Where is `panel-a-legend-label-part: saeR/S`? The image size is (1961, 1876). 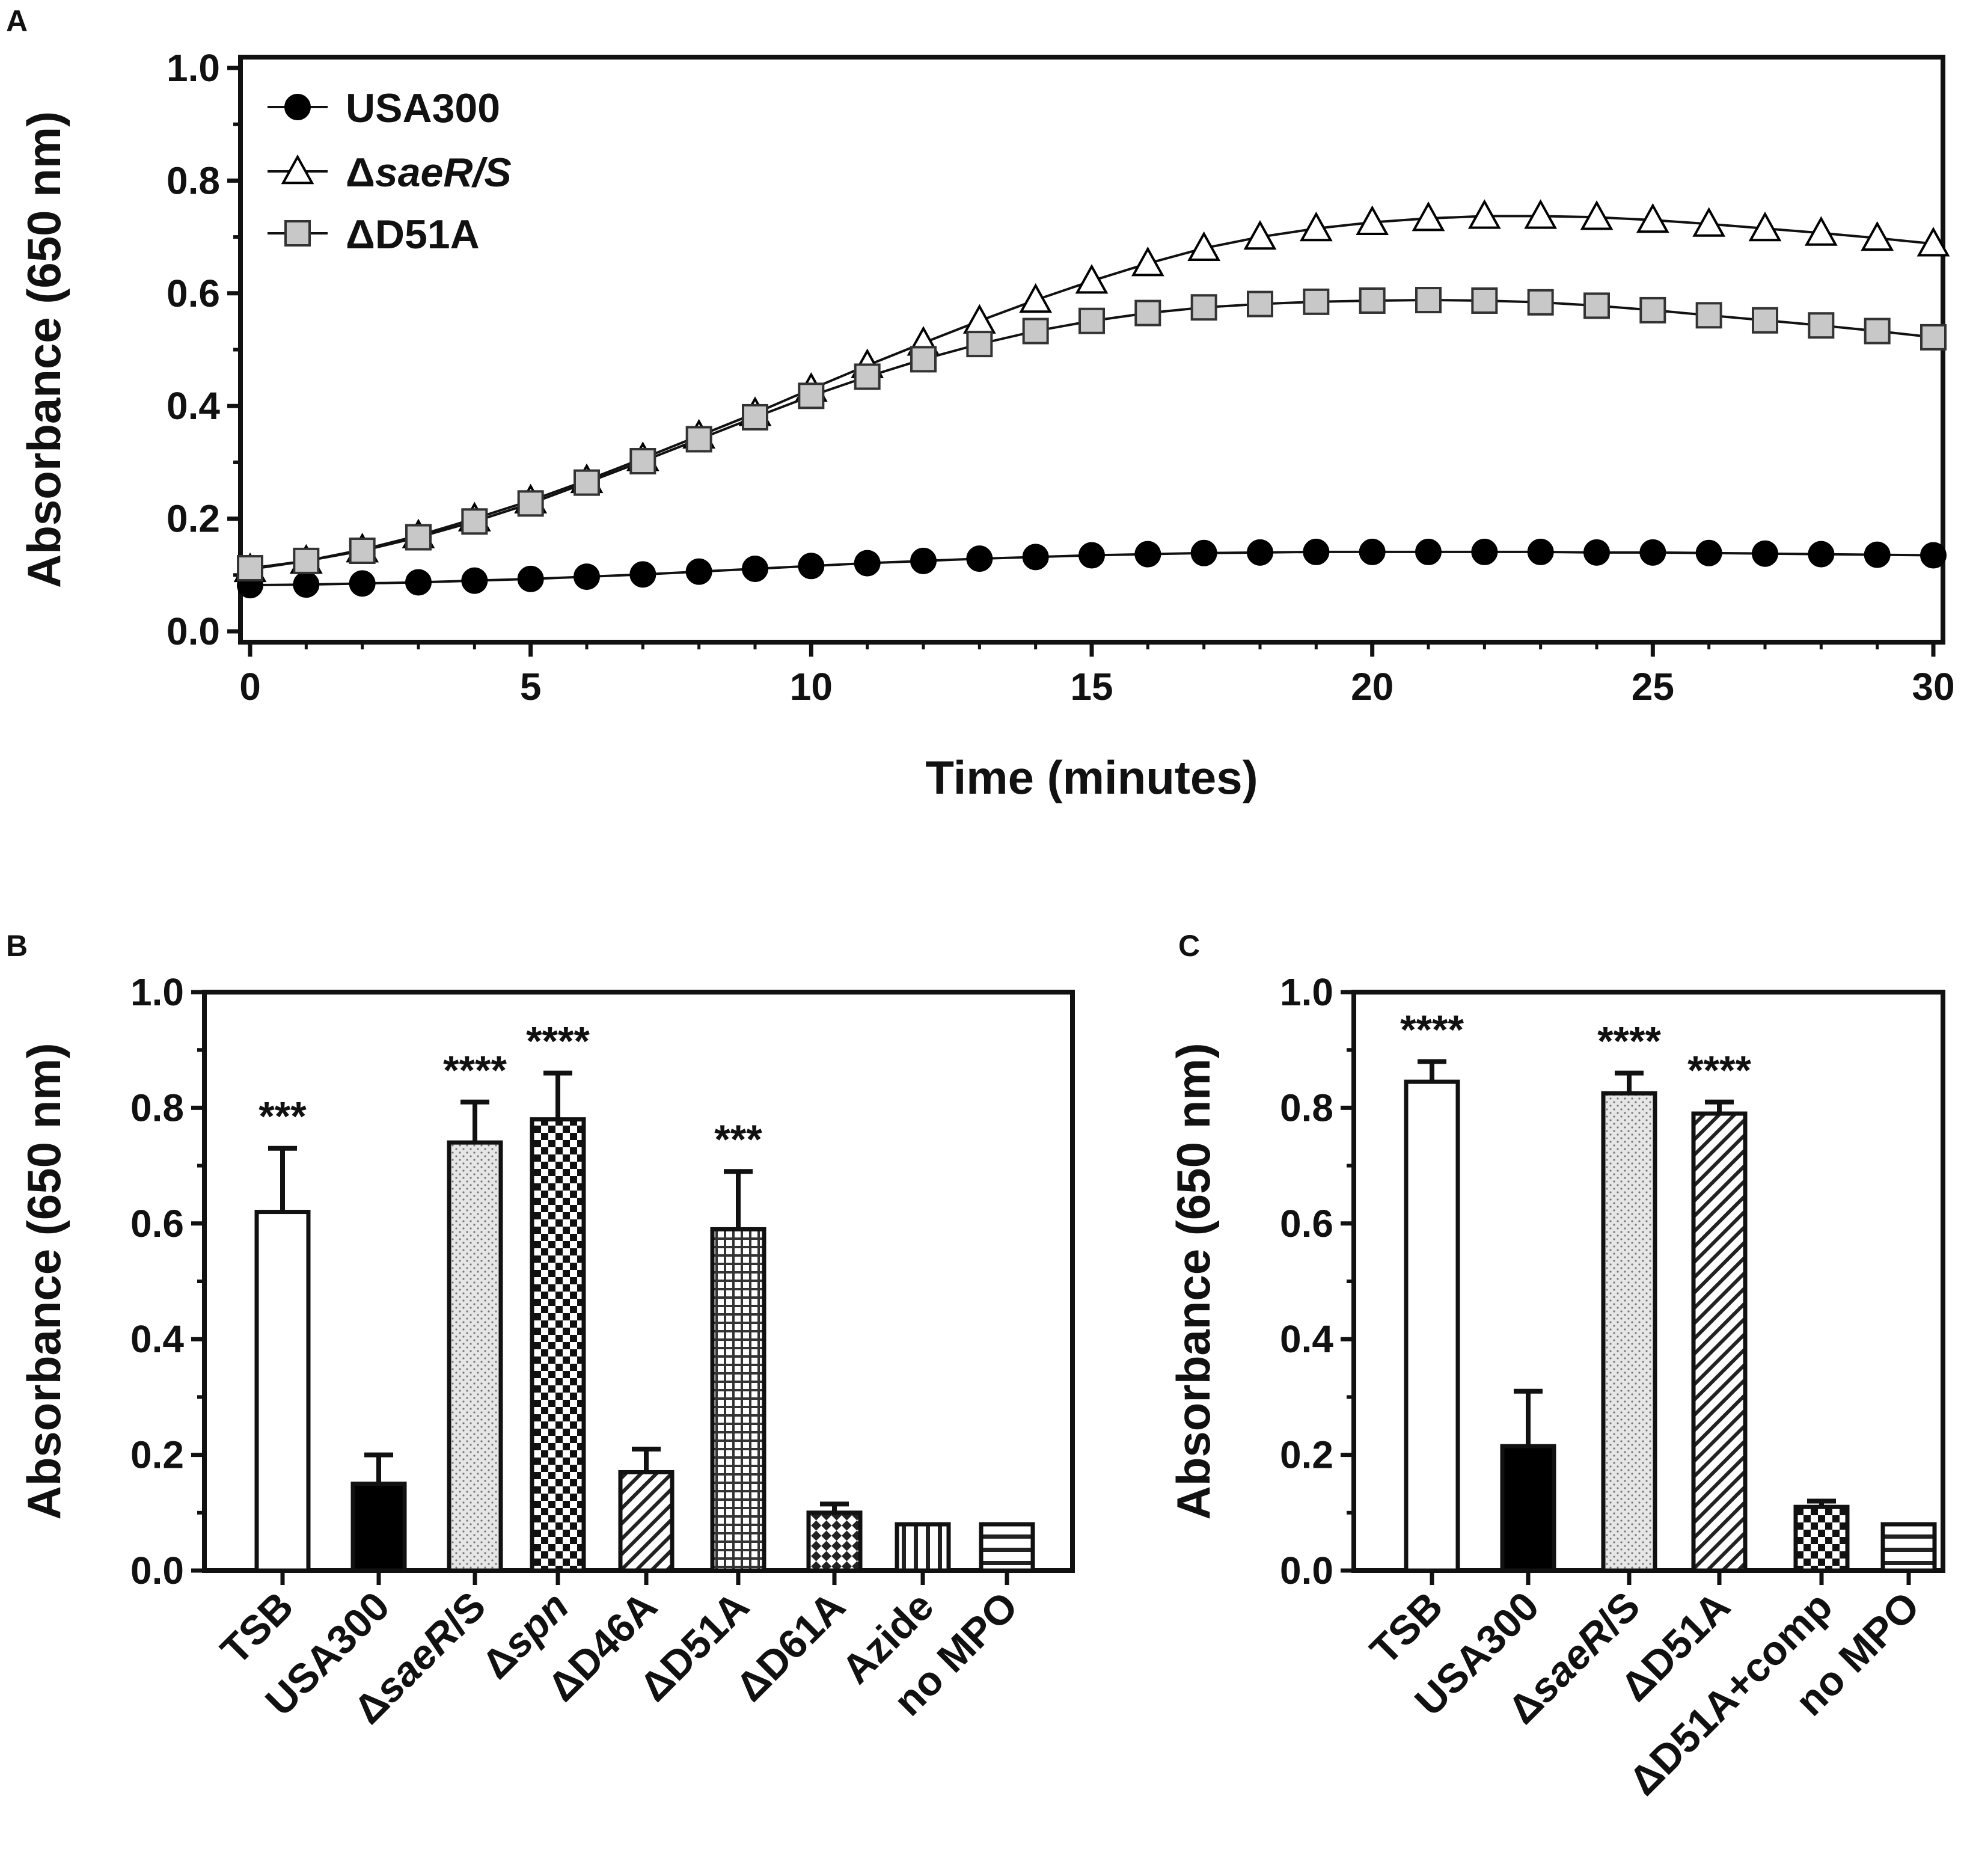
panel-a-legend-label-part: saeR/S is located at coordinates (444, 172).